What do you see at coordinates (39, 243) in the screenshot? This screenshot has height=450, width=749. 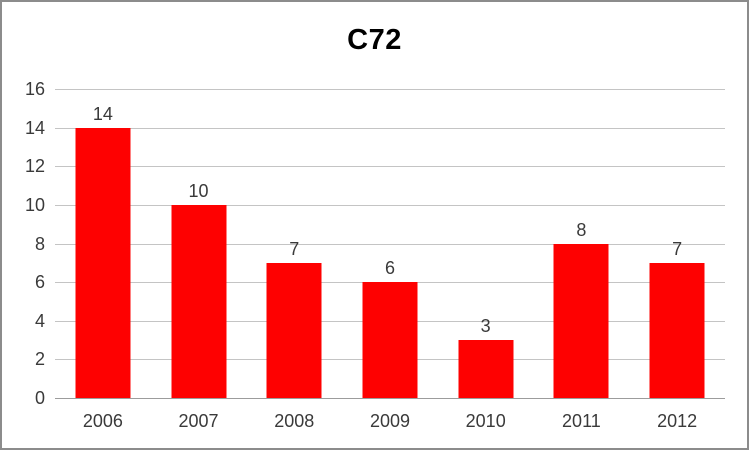 I see `y-tick-label: 8` at bounding box center [39, 243].